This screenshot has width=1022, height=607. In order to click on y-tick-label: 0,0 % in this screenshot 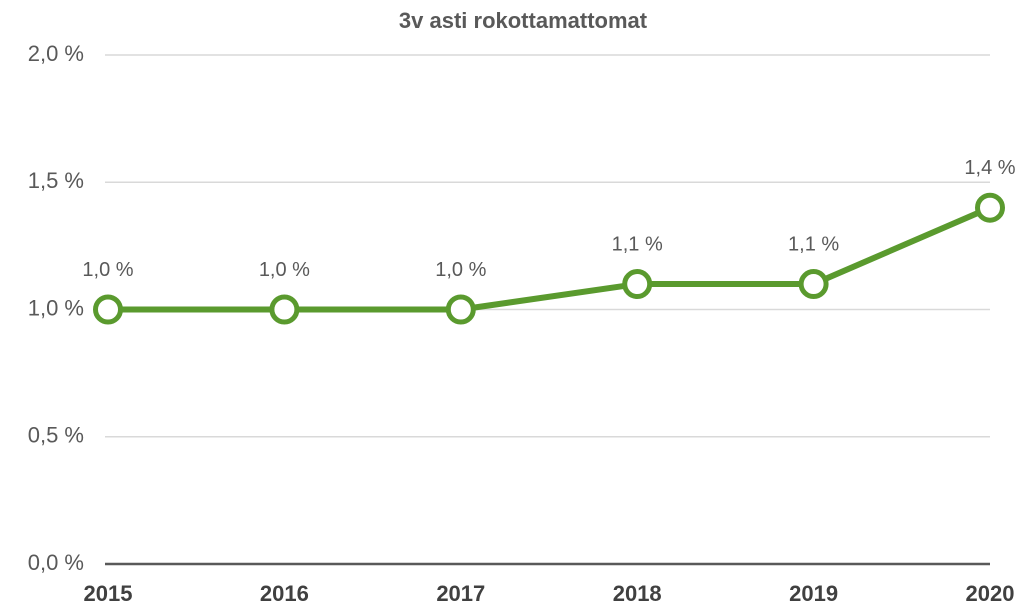, I will do `click(56, 562)`.